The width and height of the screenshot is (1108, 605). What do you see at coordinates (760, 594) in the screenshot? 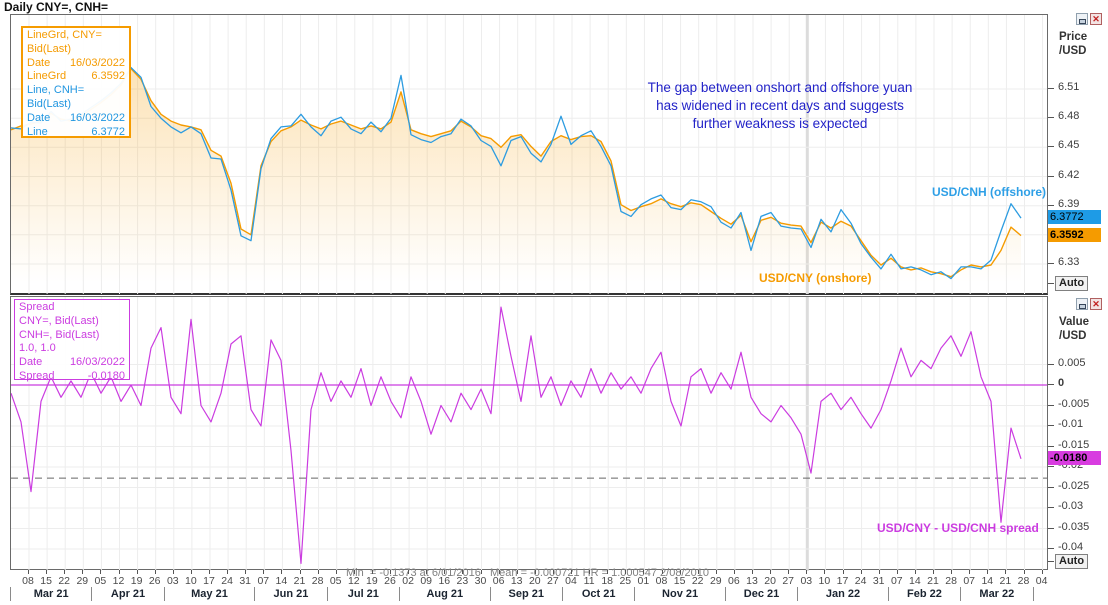
I see `x-month-label: Dec 21` at bounding box center [760, 594].